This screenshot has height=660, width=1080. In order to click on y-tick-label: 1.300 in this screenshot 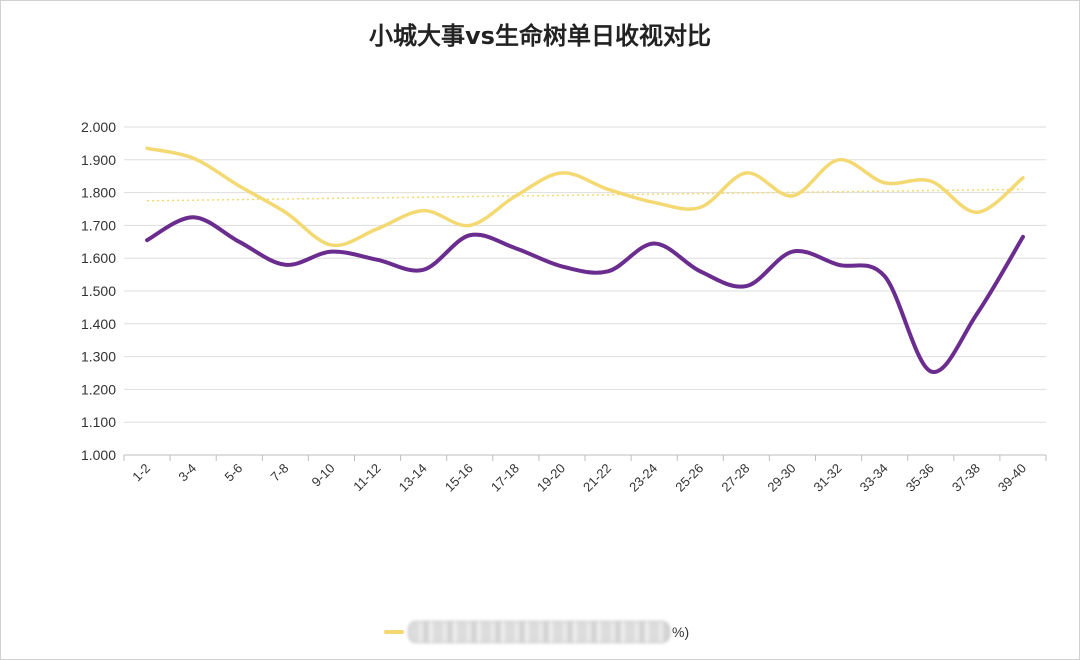, I will do `click(98, 357)`.